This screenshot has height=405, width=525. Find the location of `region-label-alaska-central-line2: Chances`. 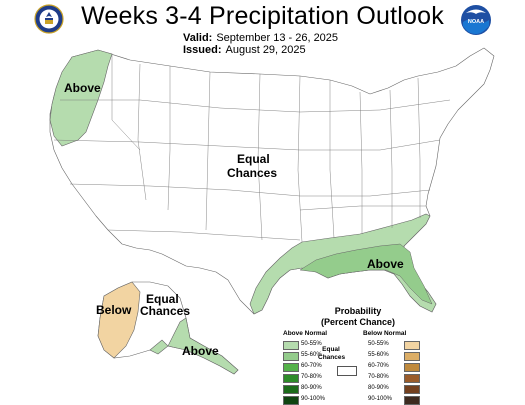

region-label-alaska-central-line2: Chances is located at coordinates (165, 311).